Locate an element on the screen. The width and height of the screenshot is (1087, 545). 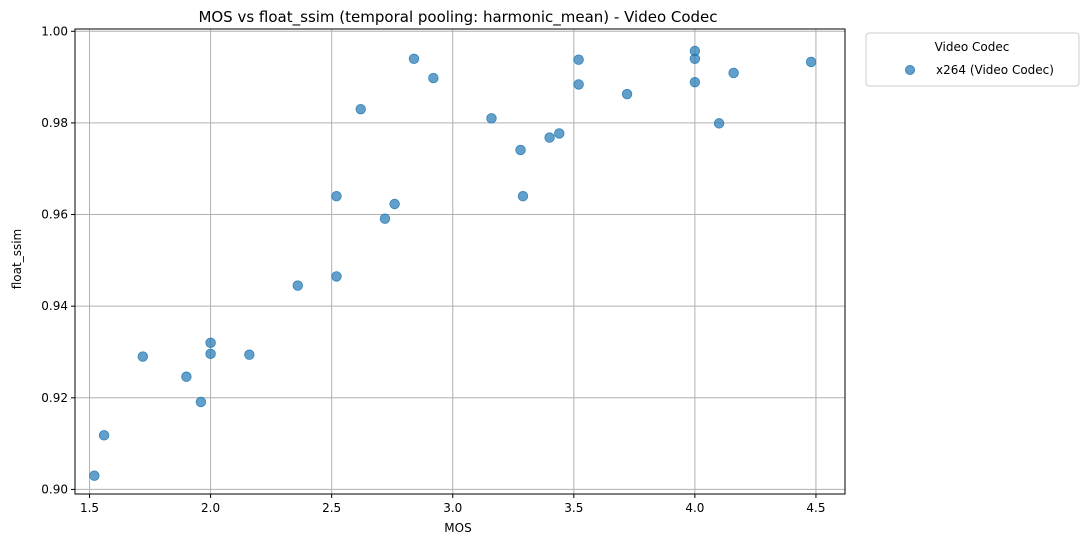
x-tick-label: 4.0 is located at coordinates (694, 508).